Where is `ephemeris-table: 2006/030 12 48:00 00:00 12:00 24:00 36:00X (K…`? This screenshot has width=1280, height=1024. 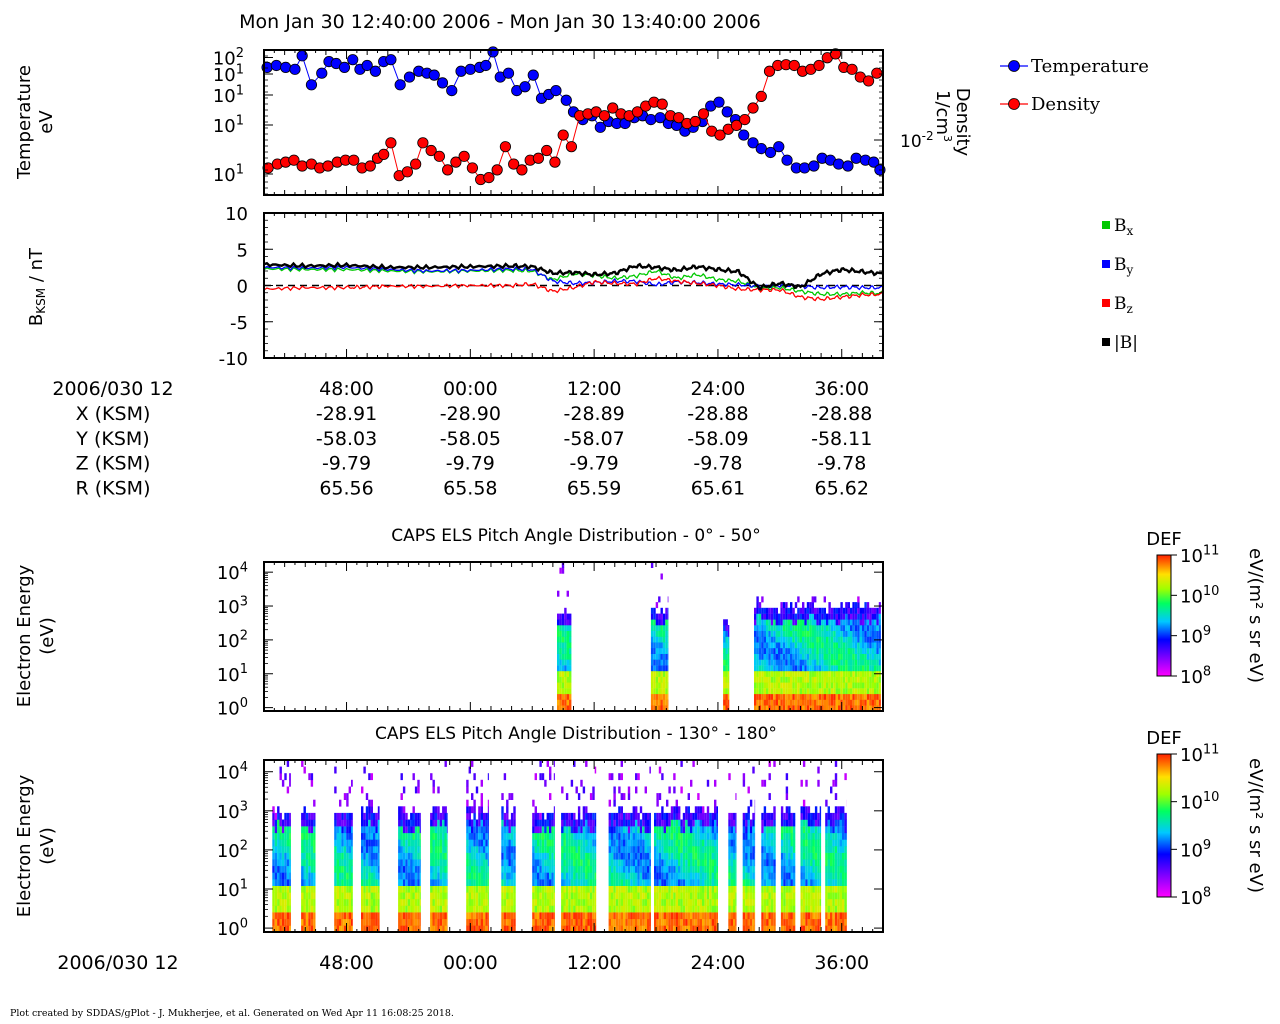 ephemeris-table: 2006/030 12 48:00 00:00 12:00 24:00 36:00X (K… is located at coordinates (462, 438).